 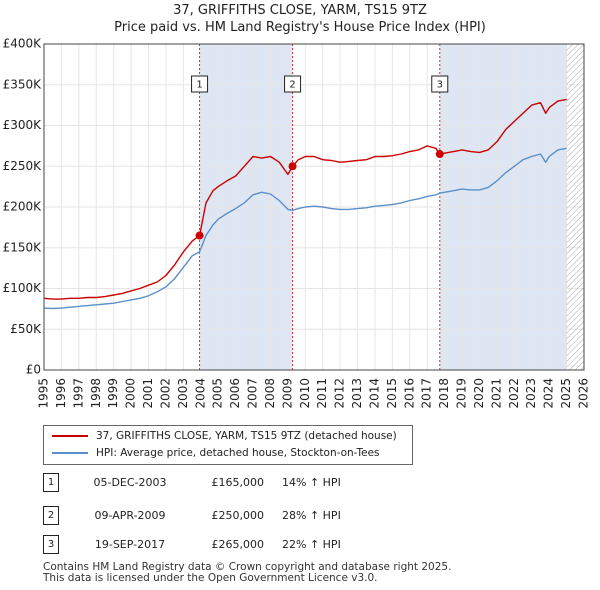 I want to click on y-tick-label-400000: £400K, so click(x=23, y=44).